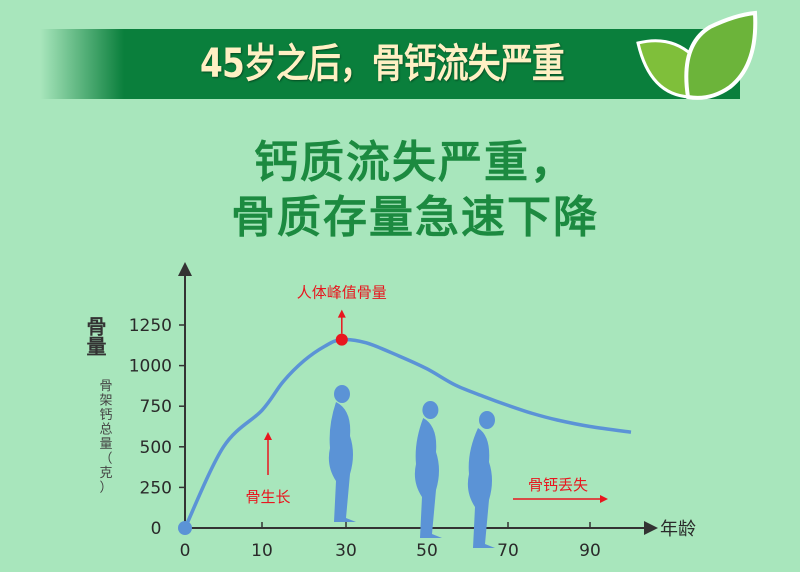  Describe the element at coordinates (105, 430) in the screenshot. I see `y-axis-sublabel-char: 总` at that location.